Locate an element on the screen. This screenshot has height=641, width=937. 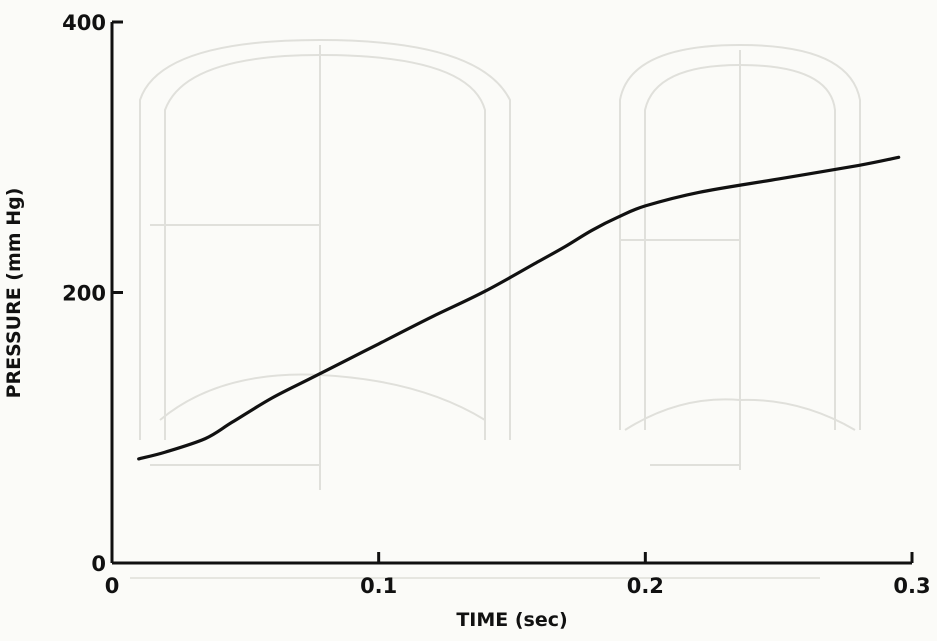
x-axis-label: TIME (sec) is located at coordinates (511, 620).